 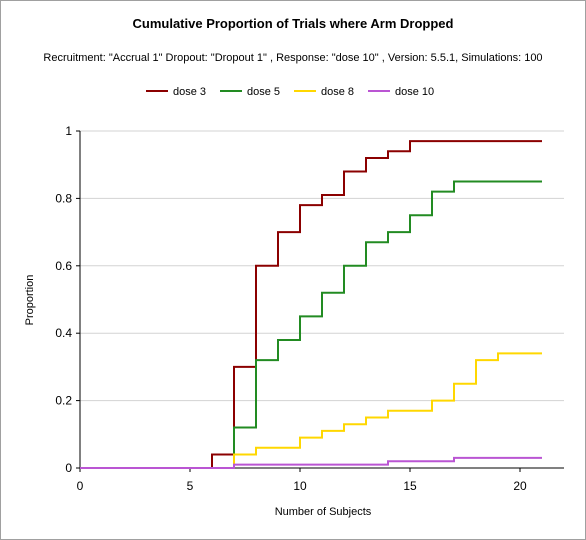 What do you see at coordinates (190, 486) in the screenshot?
I see `x-tick-label: 5` at bounding box center [190, 486].